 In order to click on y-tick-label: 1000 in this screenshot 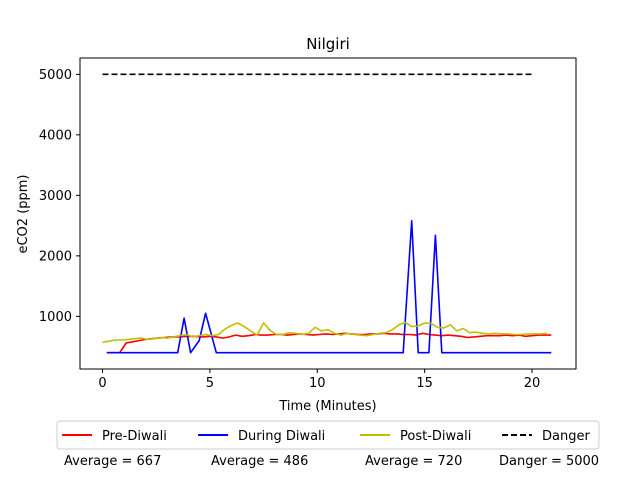, I will do `click(55, 317)`.